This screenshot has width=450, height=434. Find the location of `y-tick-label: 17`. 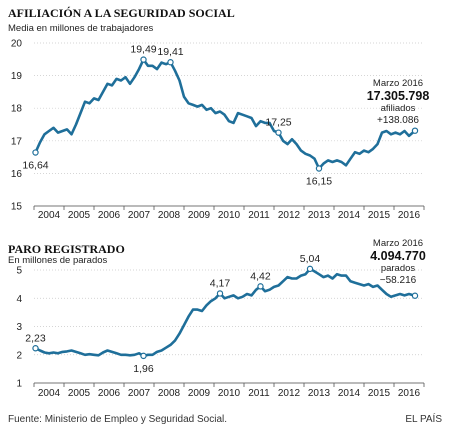

y-tick-label: 17 is located at coordinates (17, 141).